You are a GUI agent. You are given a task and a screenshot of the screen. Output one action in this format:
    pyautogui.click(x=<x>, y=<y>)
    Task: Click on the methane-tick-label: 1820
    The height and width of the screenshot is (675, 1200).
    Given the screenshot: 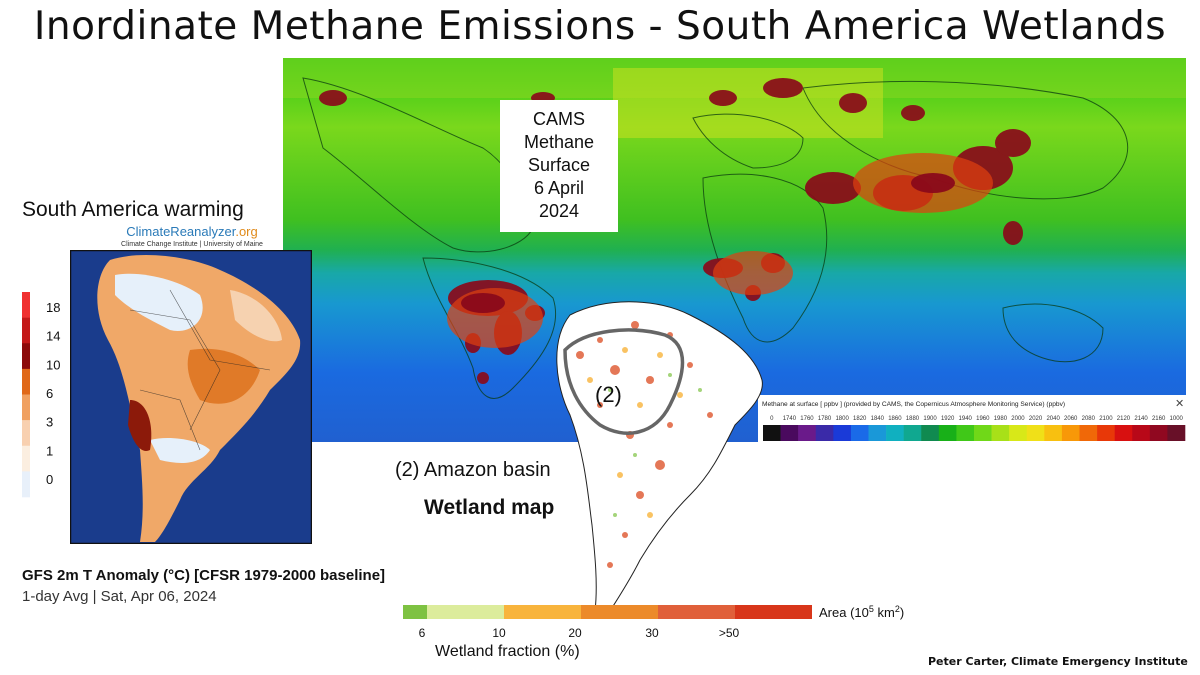 What is the action you would take?
    pyautogui.click(x=860, y=419)
    